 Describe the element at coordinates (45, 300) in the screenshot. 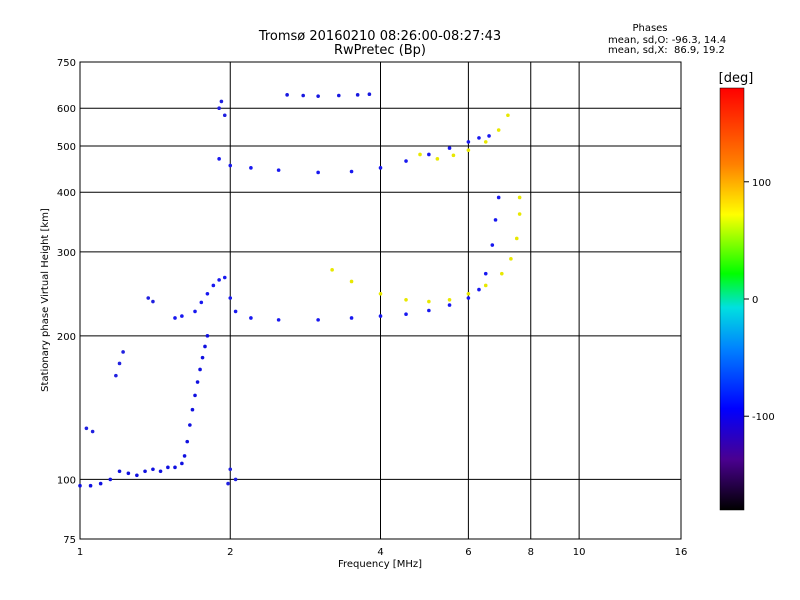

I see `y-axis-label: Stationary phase Virtual Height [km]` at that location.